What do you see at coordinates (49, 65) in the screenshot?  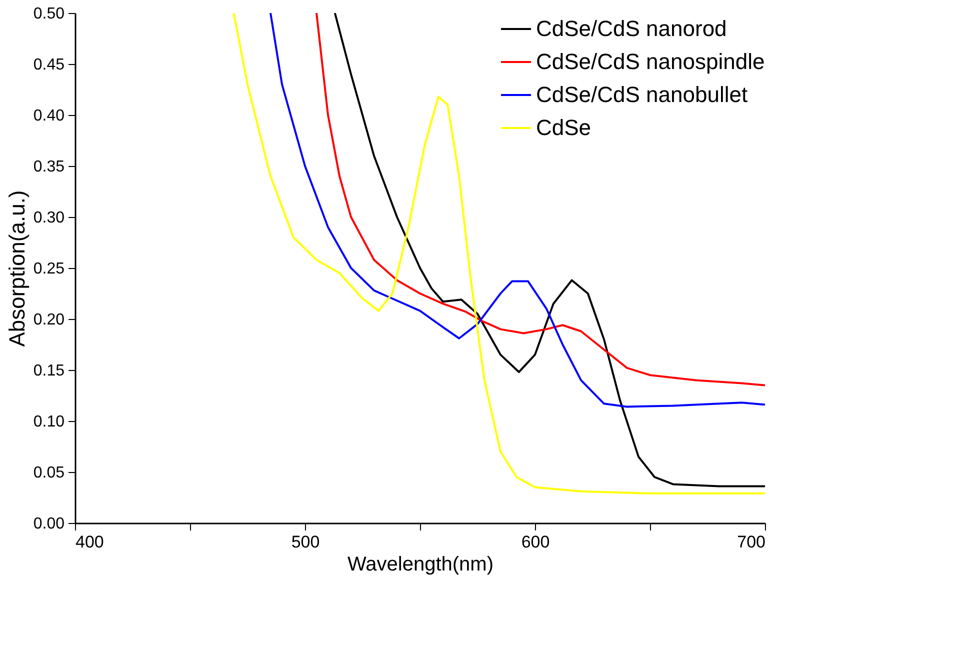 I see `y-tick-label: 0.45` at bounding box center [49, 65].